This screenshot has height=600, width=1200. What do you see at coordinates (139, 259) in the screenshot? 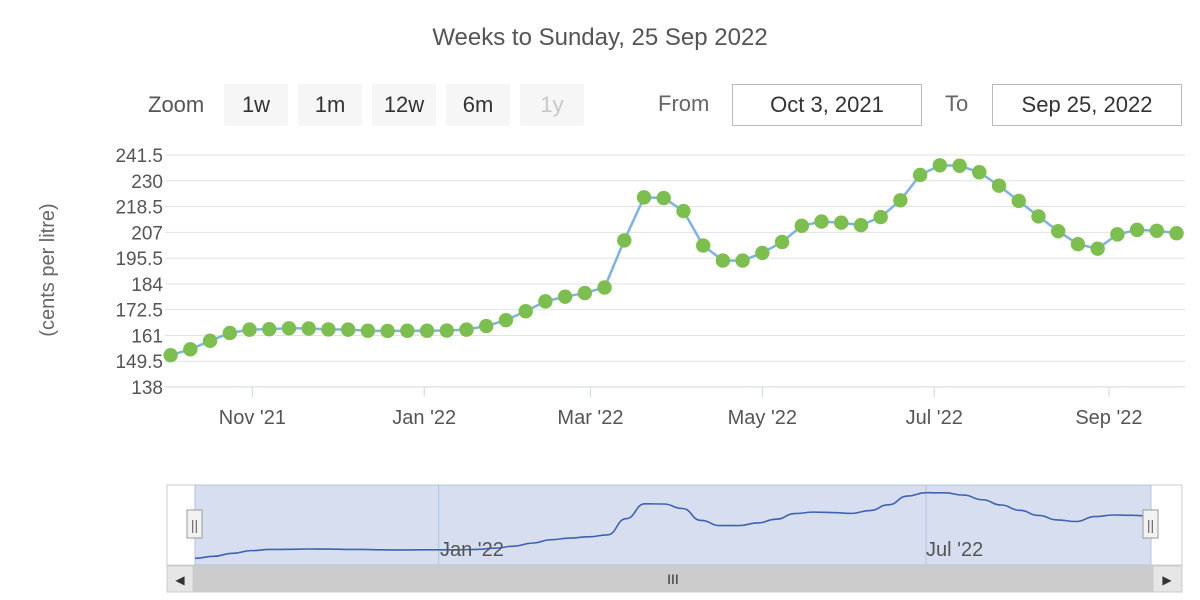
I see `y-tick-label: 195.5` at bounding box center [139, 259].